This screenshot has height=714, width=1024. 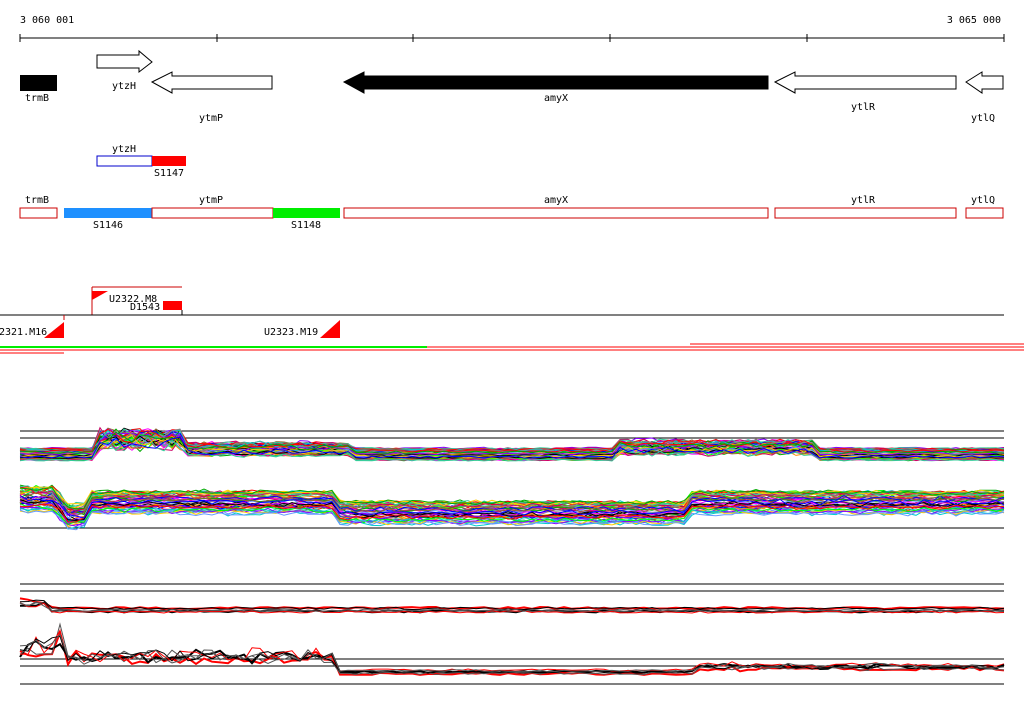 I want to click on profile-group-4-lines, so click(x=512, y=649).